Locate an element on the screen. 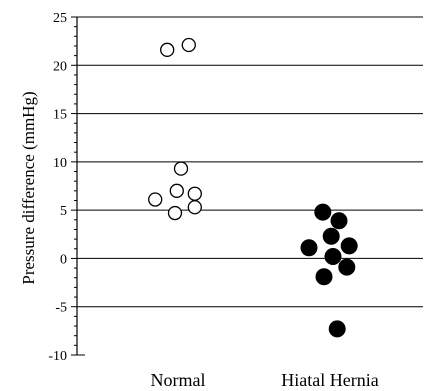 This screenshot has height=391, width=425. y-tick-label: 20 is located at coordinates (60, 66).